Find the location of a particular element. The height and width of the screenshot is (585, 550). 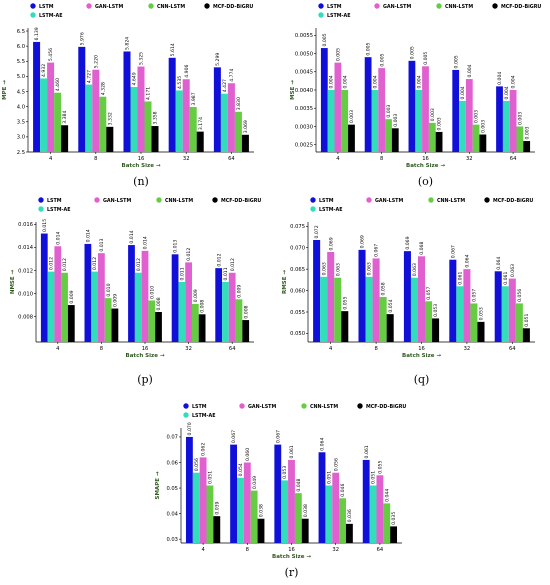

y-tick-label: 0.07 is located at coordinates (172, 438).